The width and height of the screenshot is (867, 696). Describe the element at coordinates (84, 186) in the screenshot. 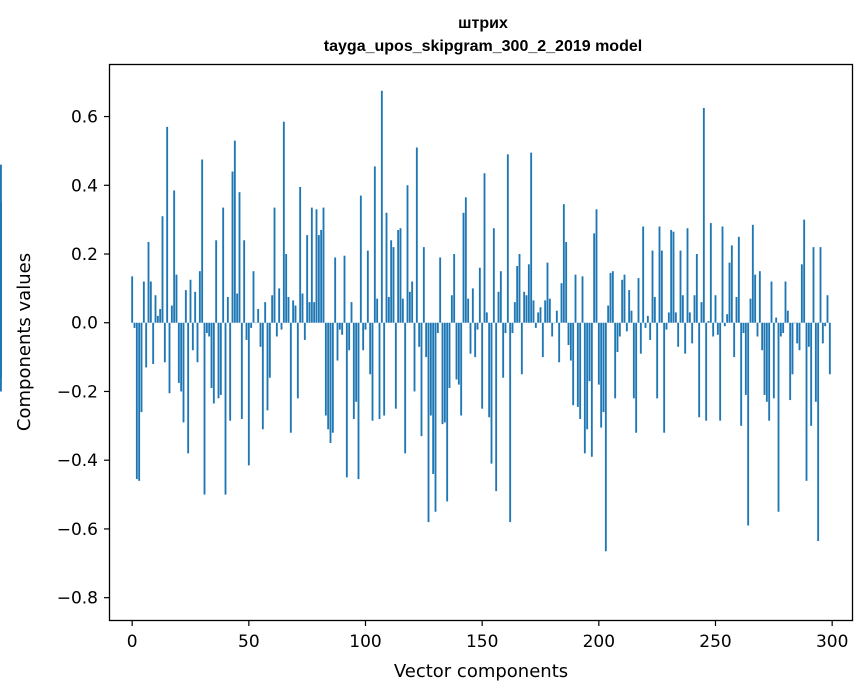

I see `y-tick-label: 0.4` at that location.